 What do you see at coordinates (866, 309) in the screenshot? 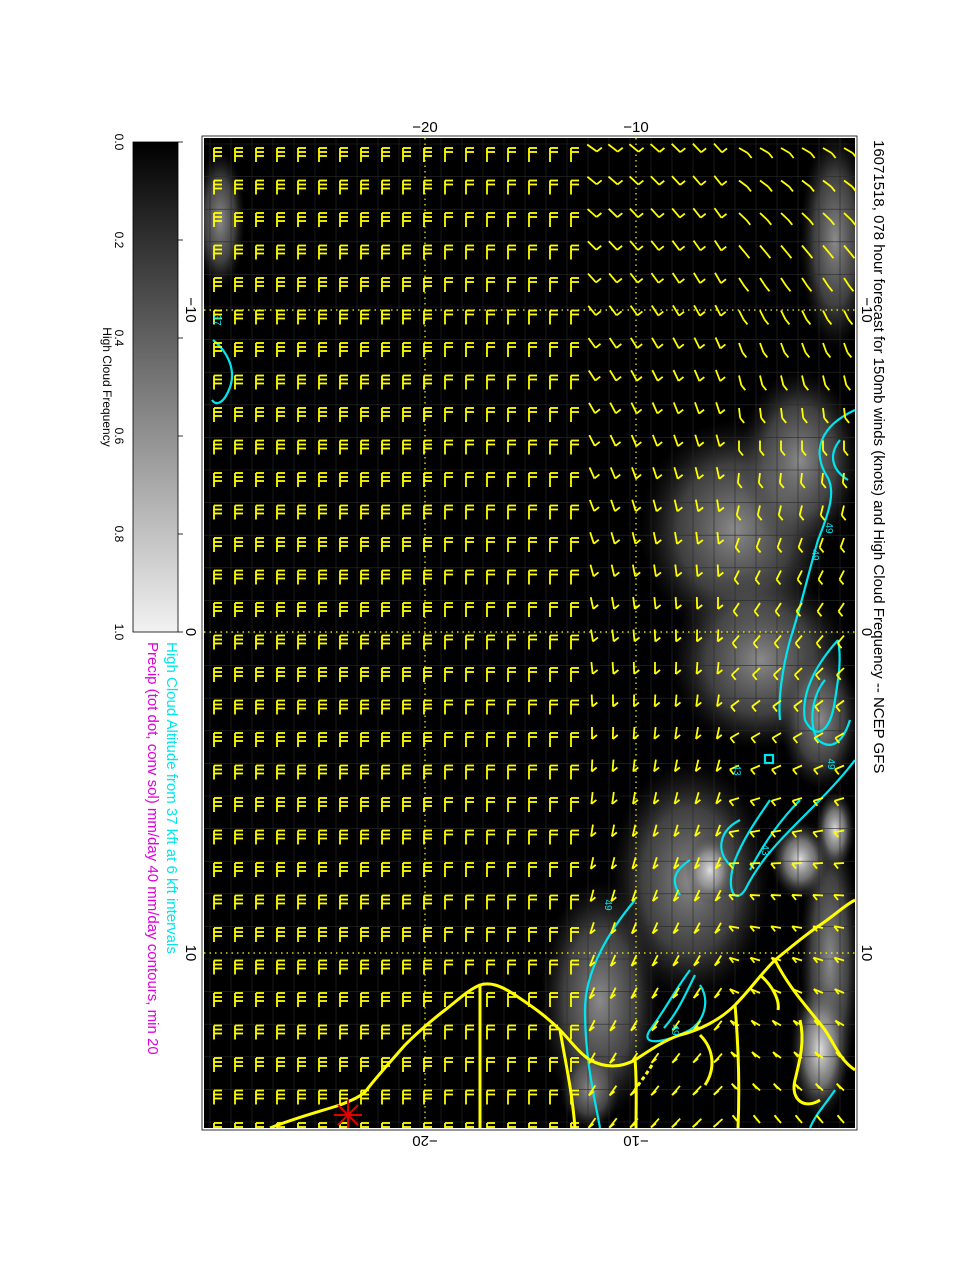
I see `right-tick-label: −10` at bounding box center [866, 309].